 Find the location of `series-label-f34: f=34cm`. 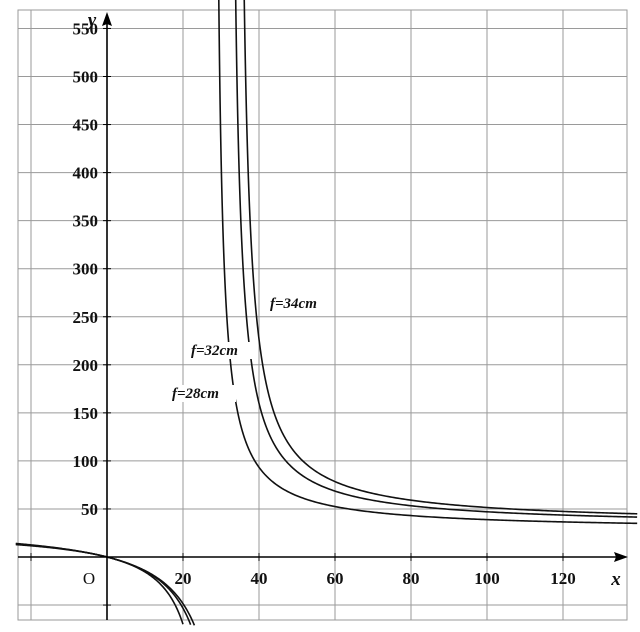

series-label-f34: f=34cm is located at coordinates (293, 304).